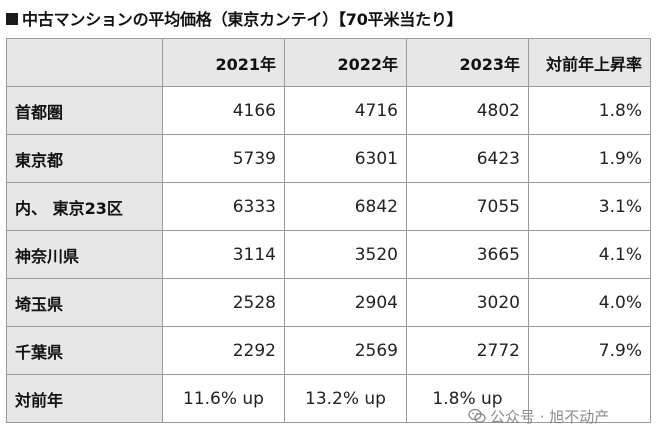  I want to click on row-label: 首都圏, so click(84, 110).